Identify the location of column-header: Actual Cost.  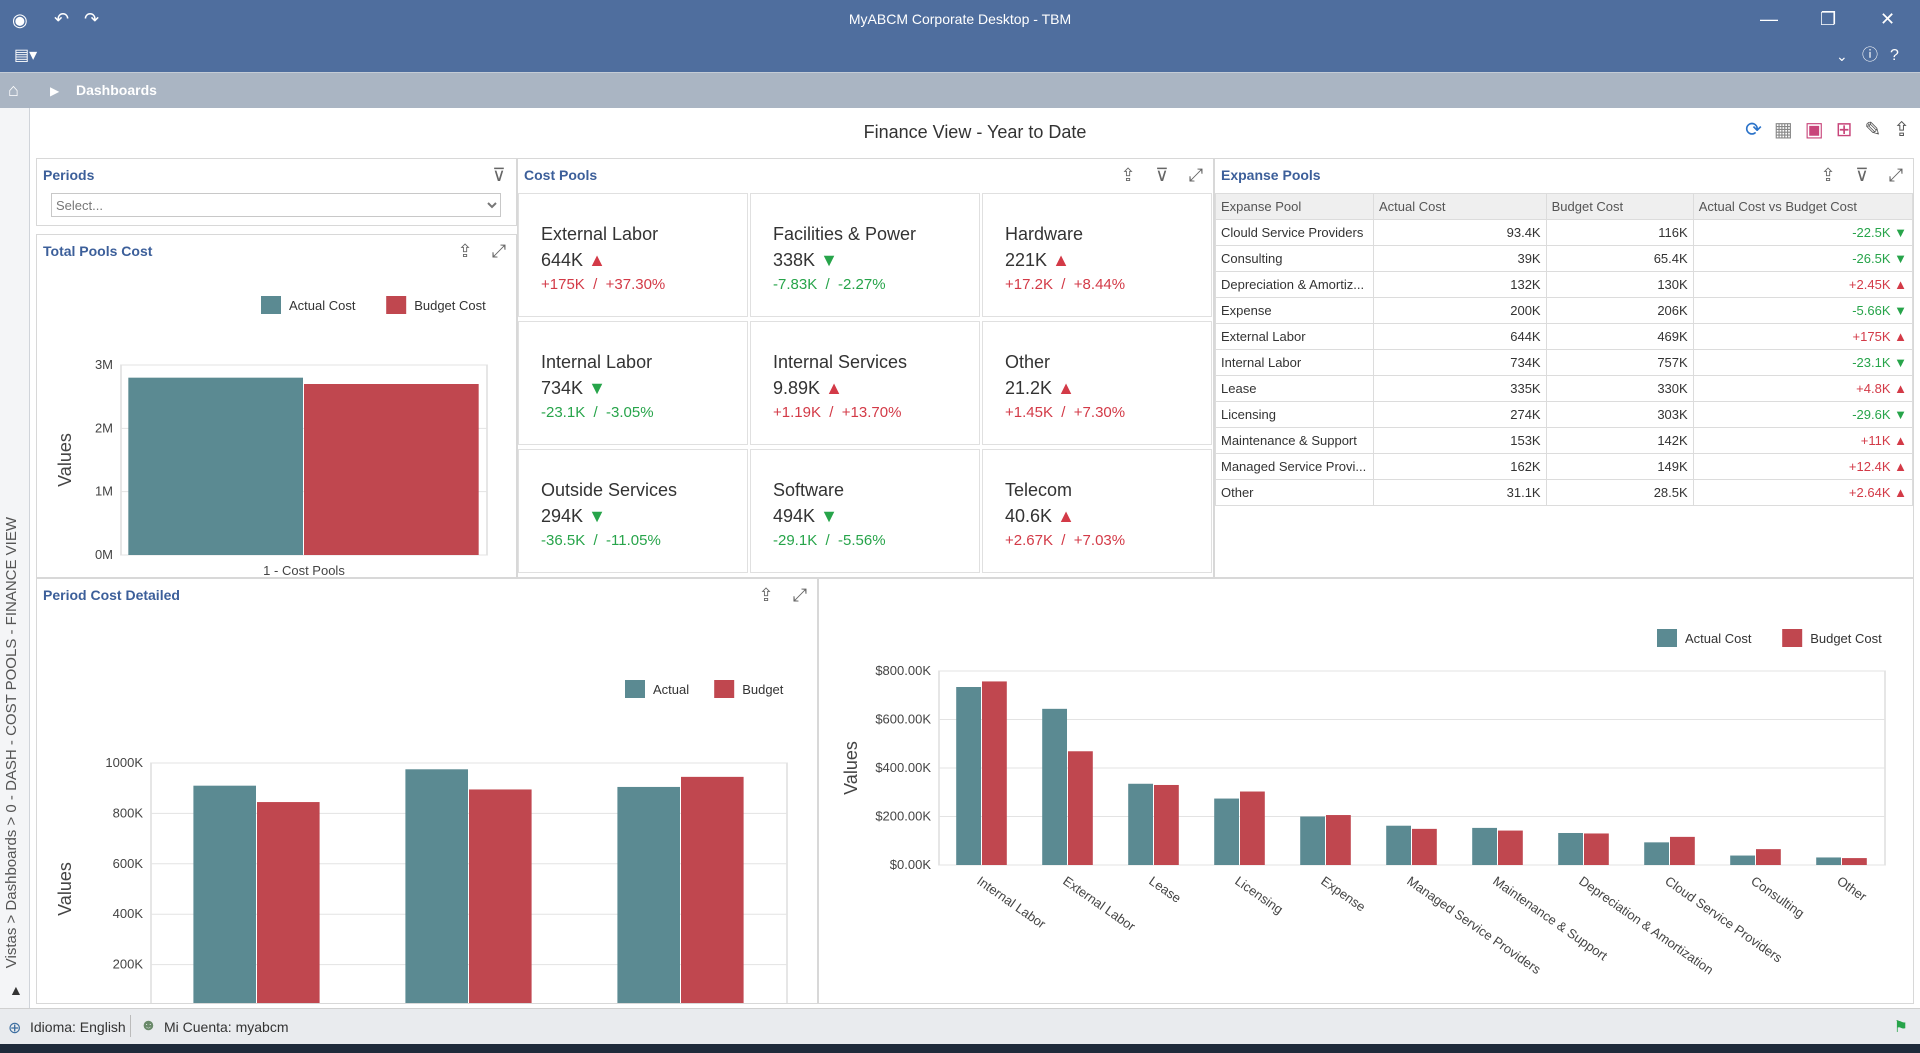
(1459, 206).